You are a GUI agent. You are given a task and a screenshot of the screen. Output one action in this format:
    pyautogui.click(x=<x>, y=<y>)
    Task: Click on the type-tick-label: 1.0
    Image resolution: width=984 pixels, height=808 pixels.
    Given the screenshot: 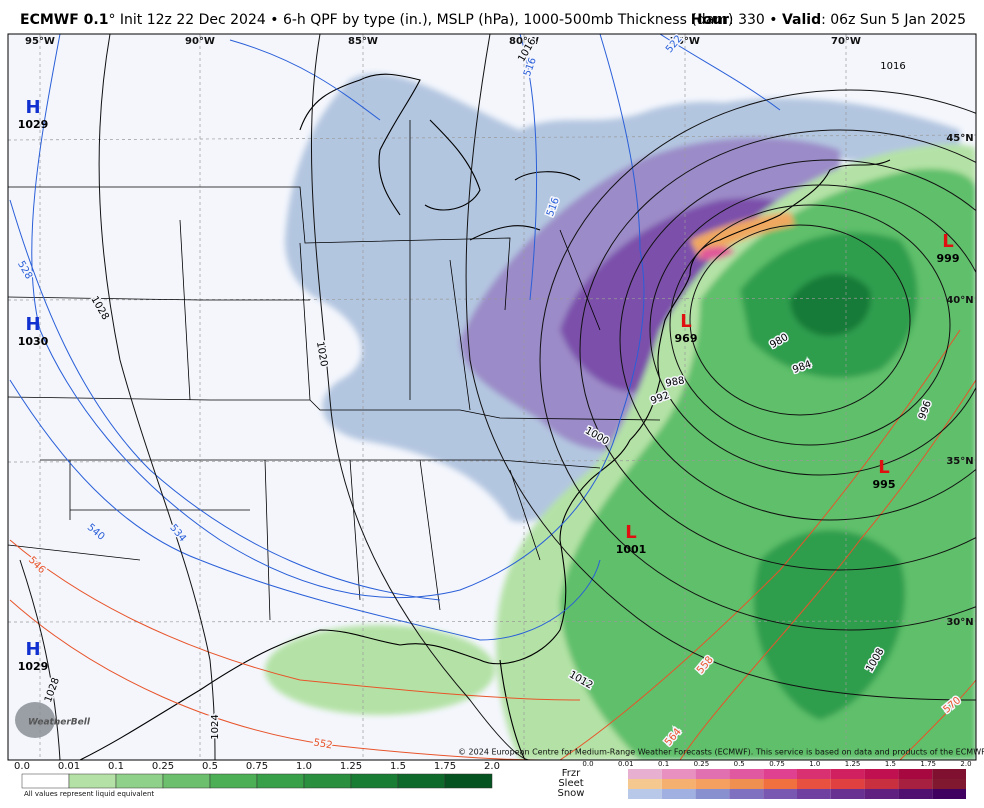 What is the action you would take?
    pyautogui.click(x=814, y=764)
    